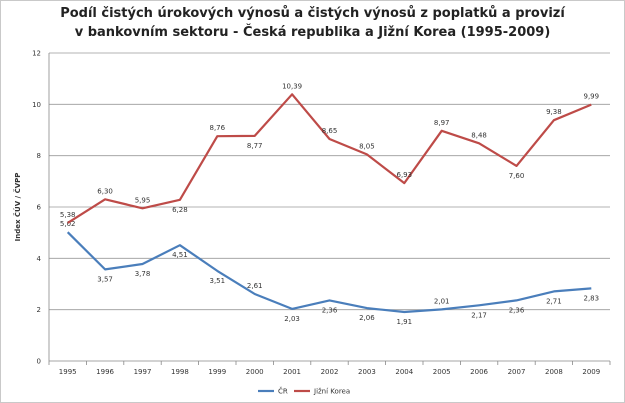 The height and width of the screenshot is (403, 625). What do you see at coordinates (331, 392) in the screenshot?
I see `legend-label-2: Jižní Korea` at bounding box center [331, 392].